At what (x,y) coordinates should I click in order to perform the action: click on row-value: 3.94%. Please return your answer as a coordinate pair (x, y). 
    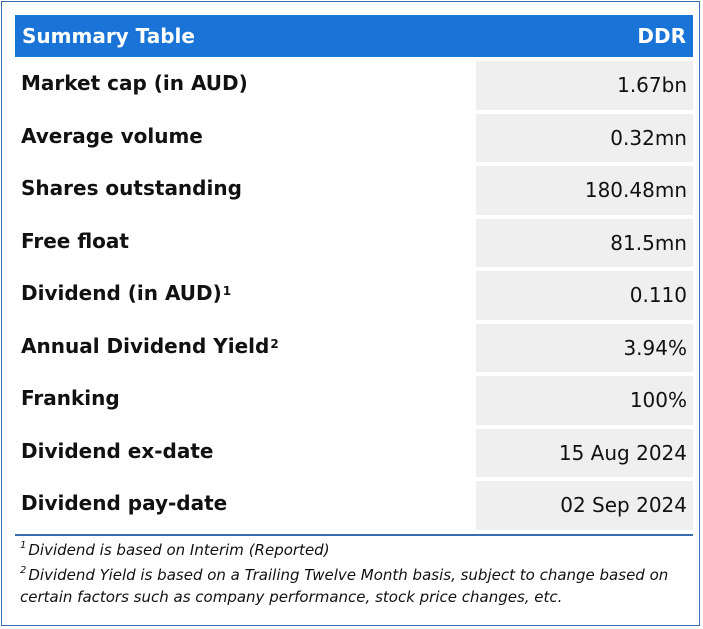
    Looking at the image, I should click on (584, 347).